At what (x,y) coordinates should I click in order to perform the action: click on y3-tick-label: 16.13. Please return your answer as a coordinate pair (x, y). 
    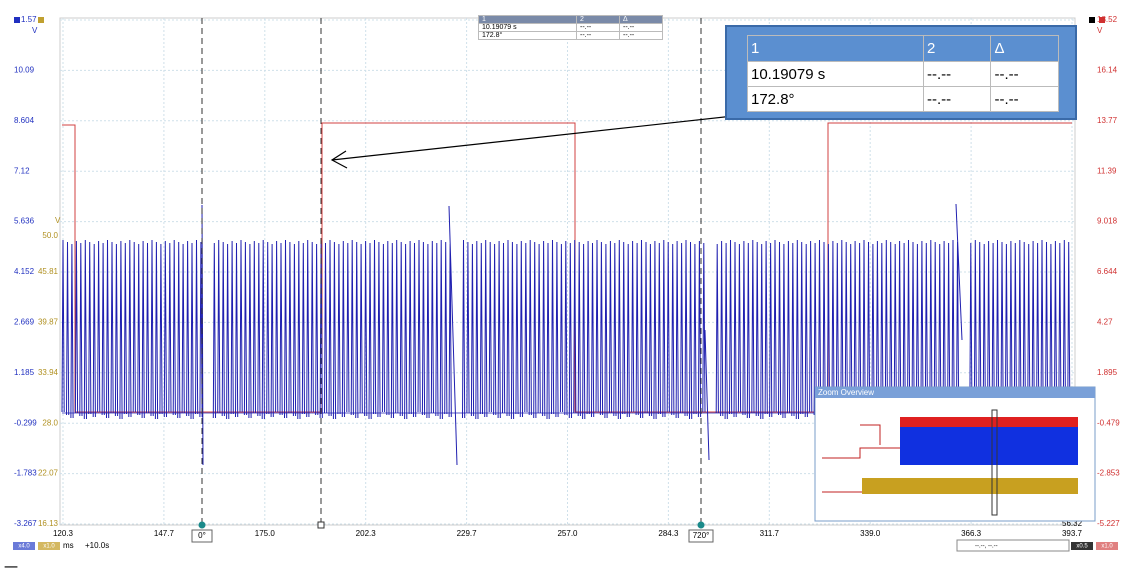
    Looking at the image, I should click on (48, 523).